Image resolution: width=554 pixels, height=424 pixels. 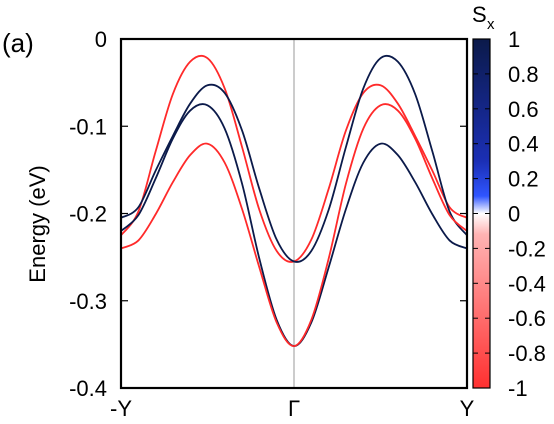 I want to click on x-tick-label: -Y, so click(x=121, y=408).